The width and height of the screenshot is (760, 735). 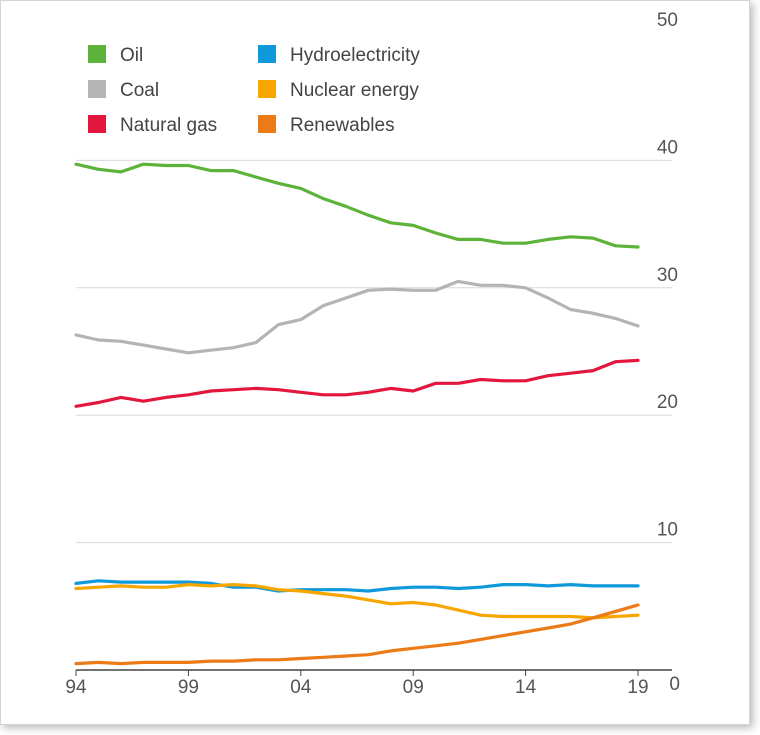 What do you see at coordinates (115, 55) in the screenshot?
I see `legend-item-oil: Oil` at bounding box center [115, 55].